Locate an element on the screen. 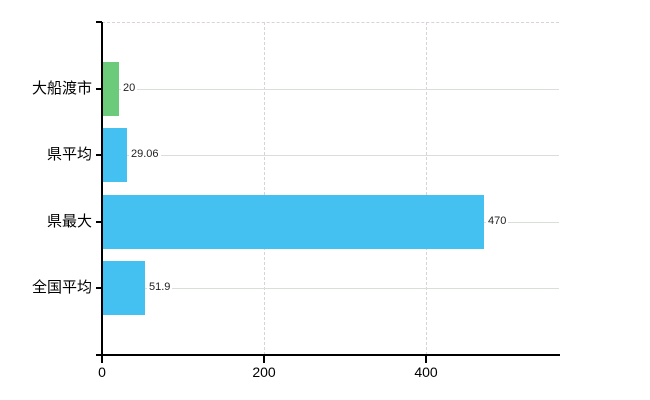  y-axis-top-tick is located at coordinates (99, 22).